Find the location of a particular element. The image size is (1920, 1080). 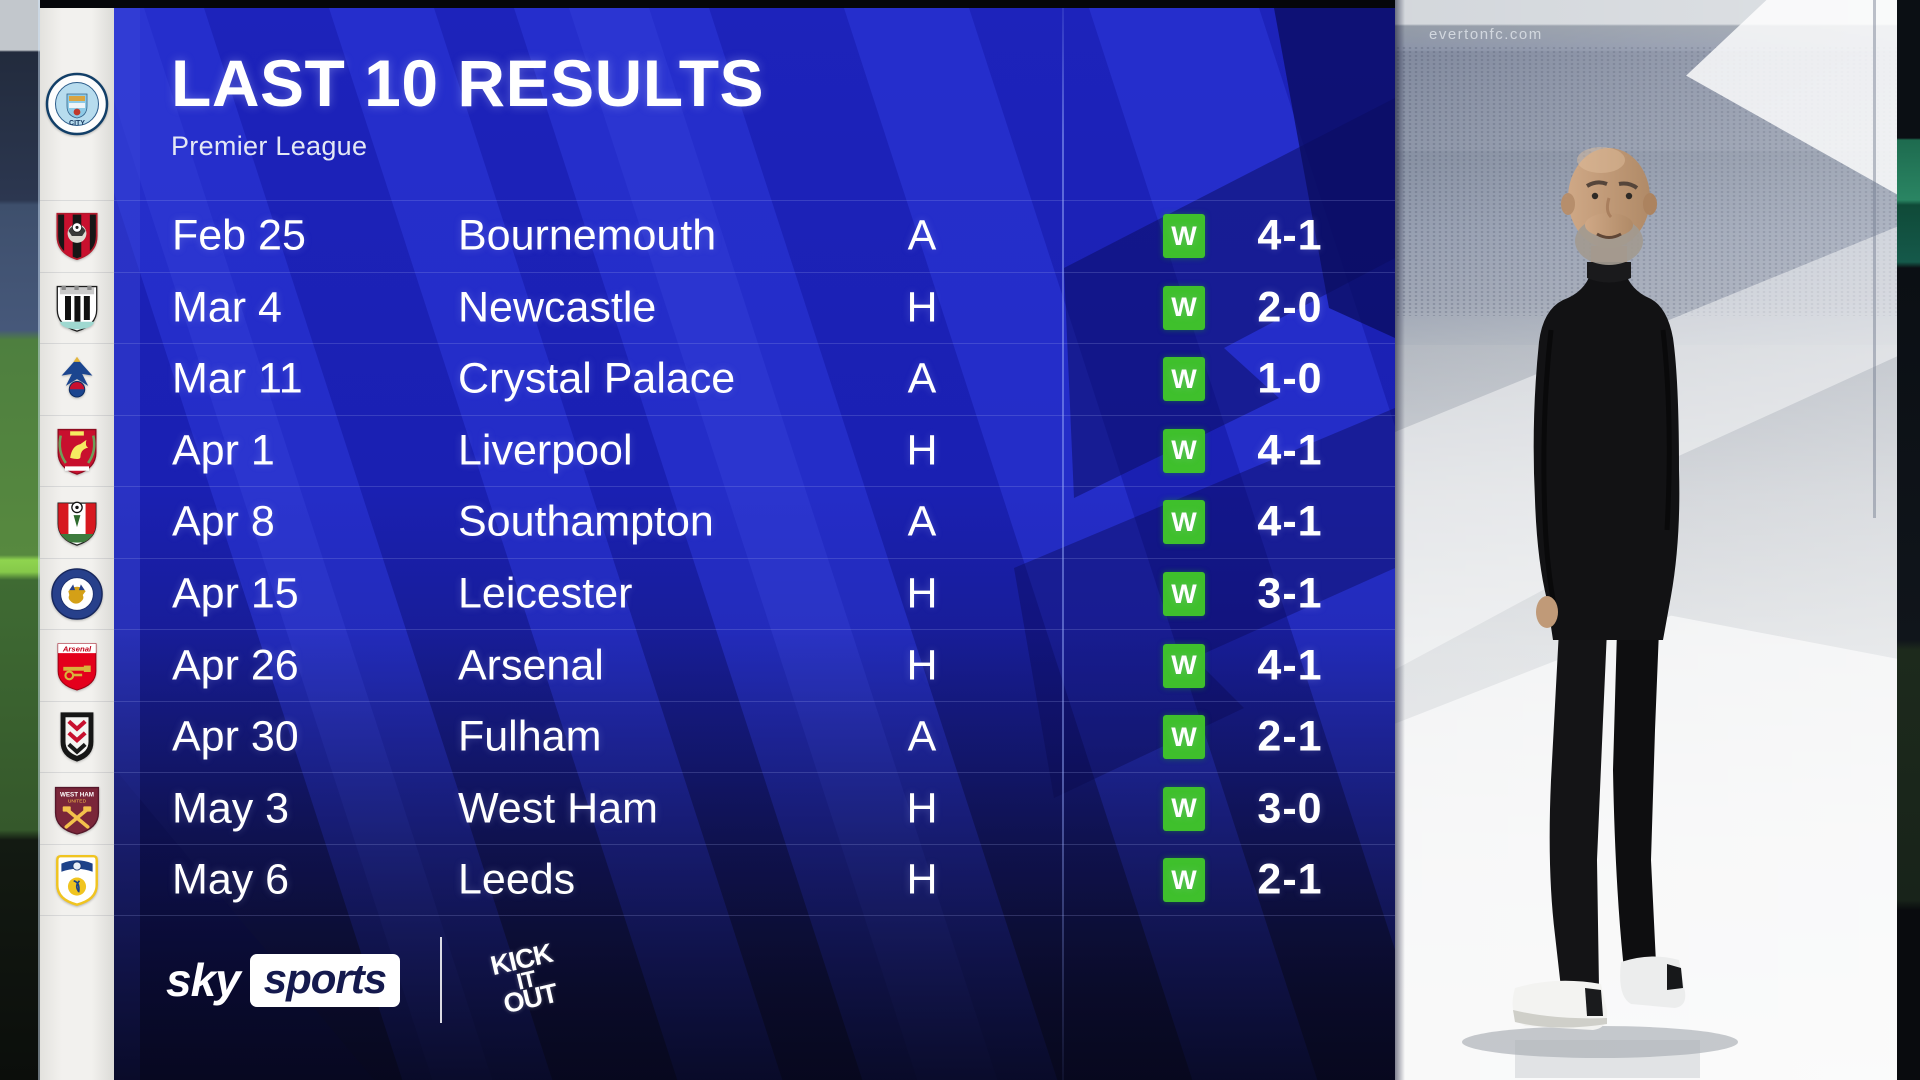

match-date: Apr 1 is located at coordinates (223, 450).